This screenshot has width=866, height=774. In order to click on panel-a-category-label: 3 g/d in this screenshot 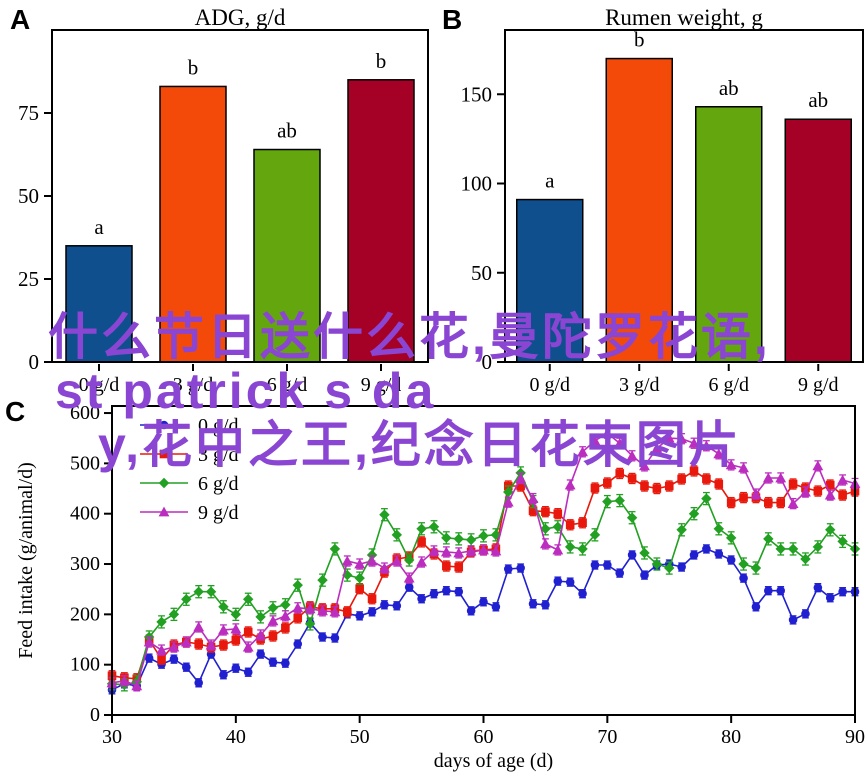, I will do `click(193, 385)`.